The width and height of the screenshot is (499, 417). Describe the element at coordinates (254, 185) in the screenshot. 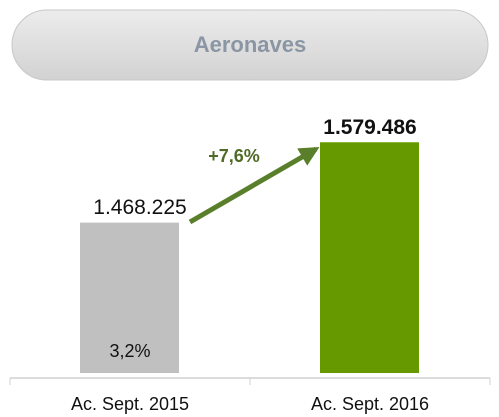

I see `growth-arrow` at that location.